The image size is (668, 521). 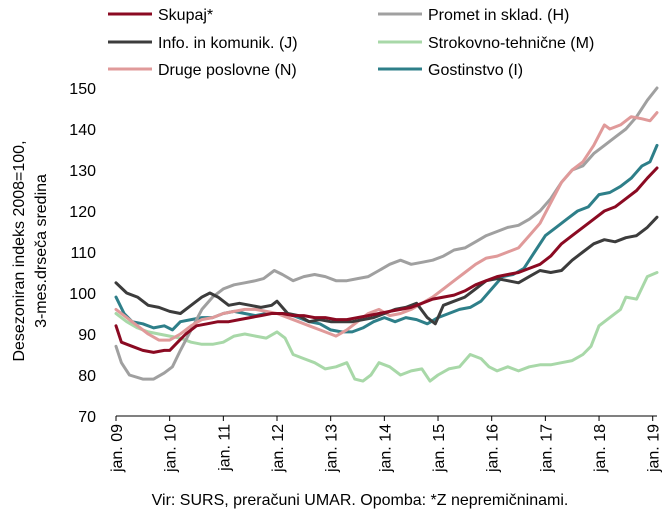 What do you see at coordinates (498, 15) in the screenshot?
I see `legend-label-promet-in-sklad-h: Promet in sklad. (H)` at bounding box center [498, 15].